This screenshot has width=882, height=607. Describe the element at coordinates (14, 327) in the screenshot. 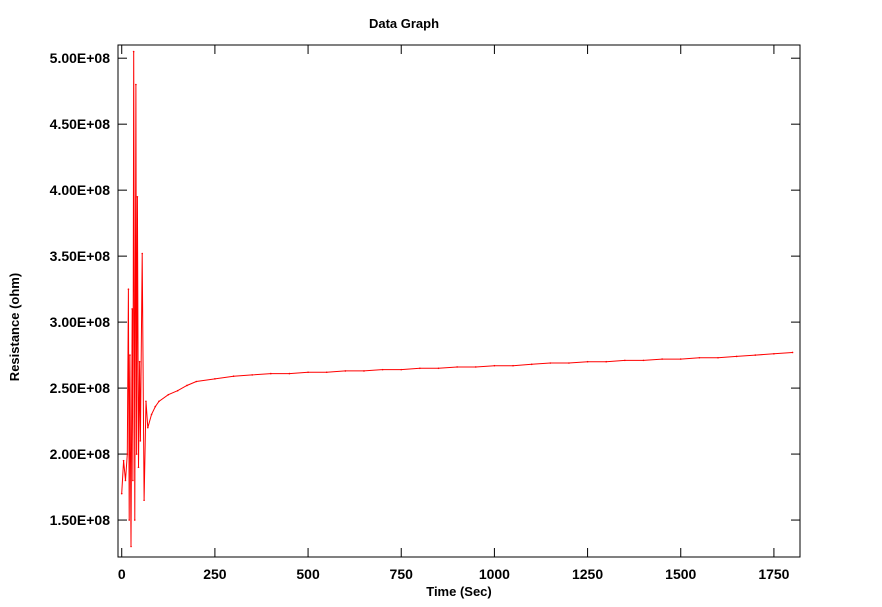

I see `y-axis-title: Resistance (ohm)` at that location.